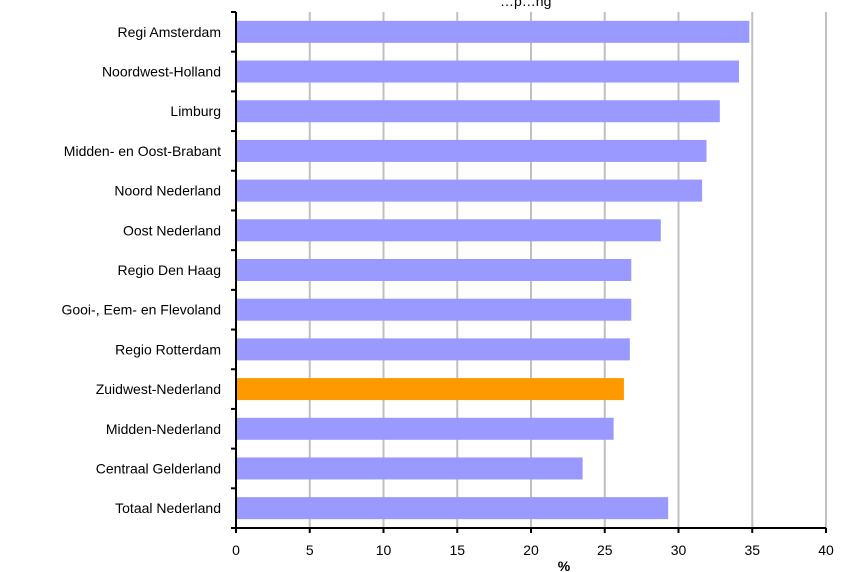 The image size is (845, 572). I want to click on chart-title: …p…ng, so click(525, 4).